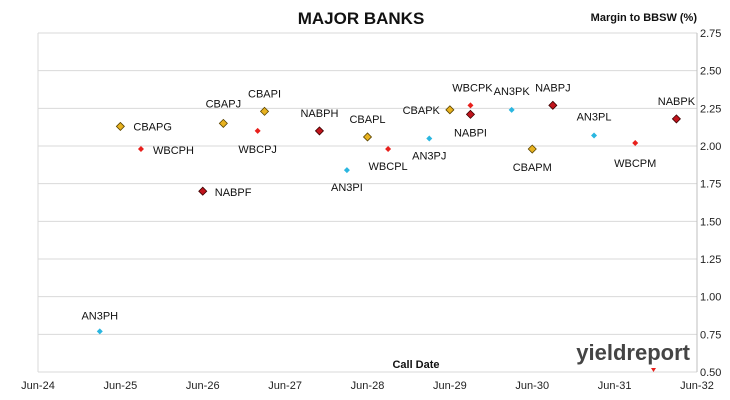  Describe the element at coordinates (512, 92) in the screenshot. I see `data-label: AN3PK` at that location.